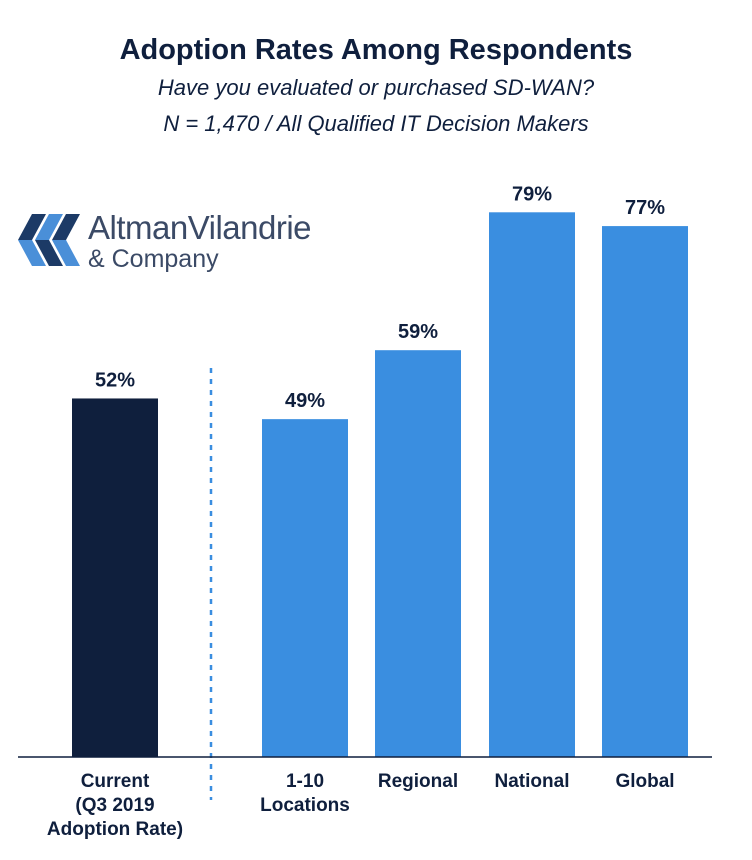  I want to click on data-label-2: 49%, so click(305, 401).